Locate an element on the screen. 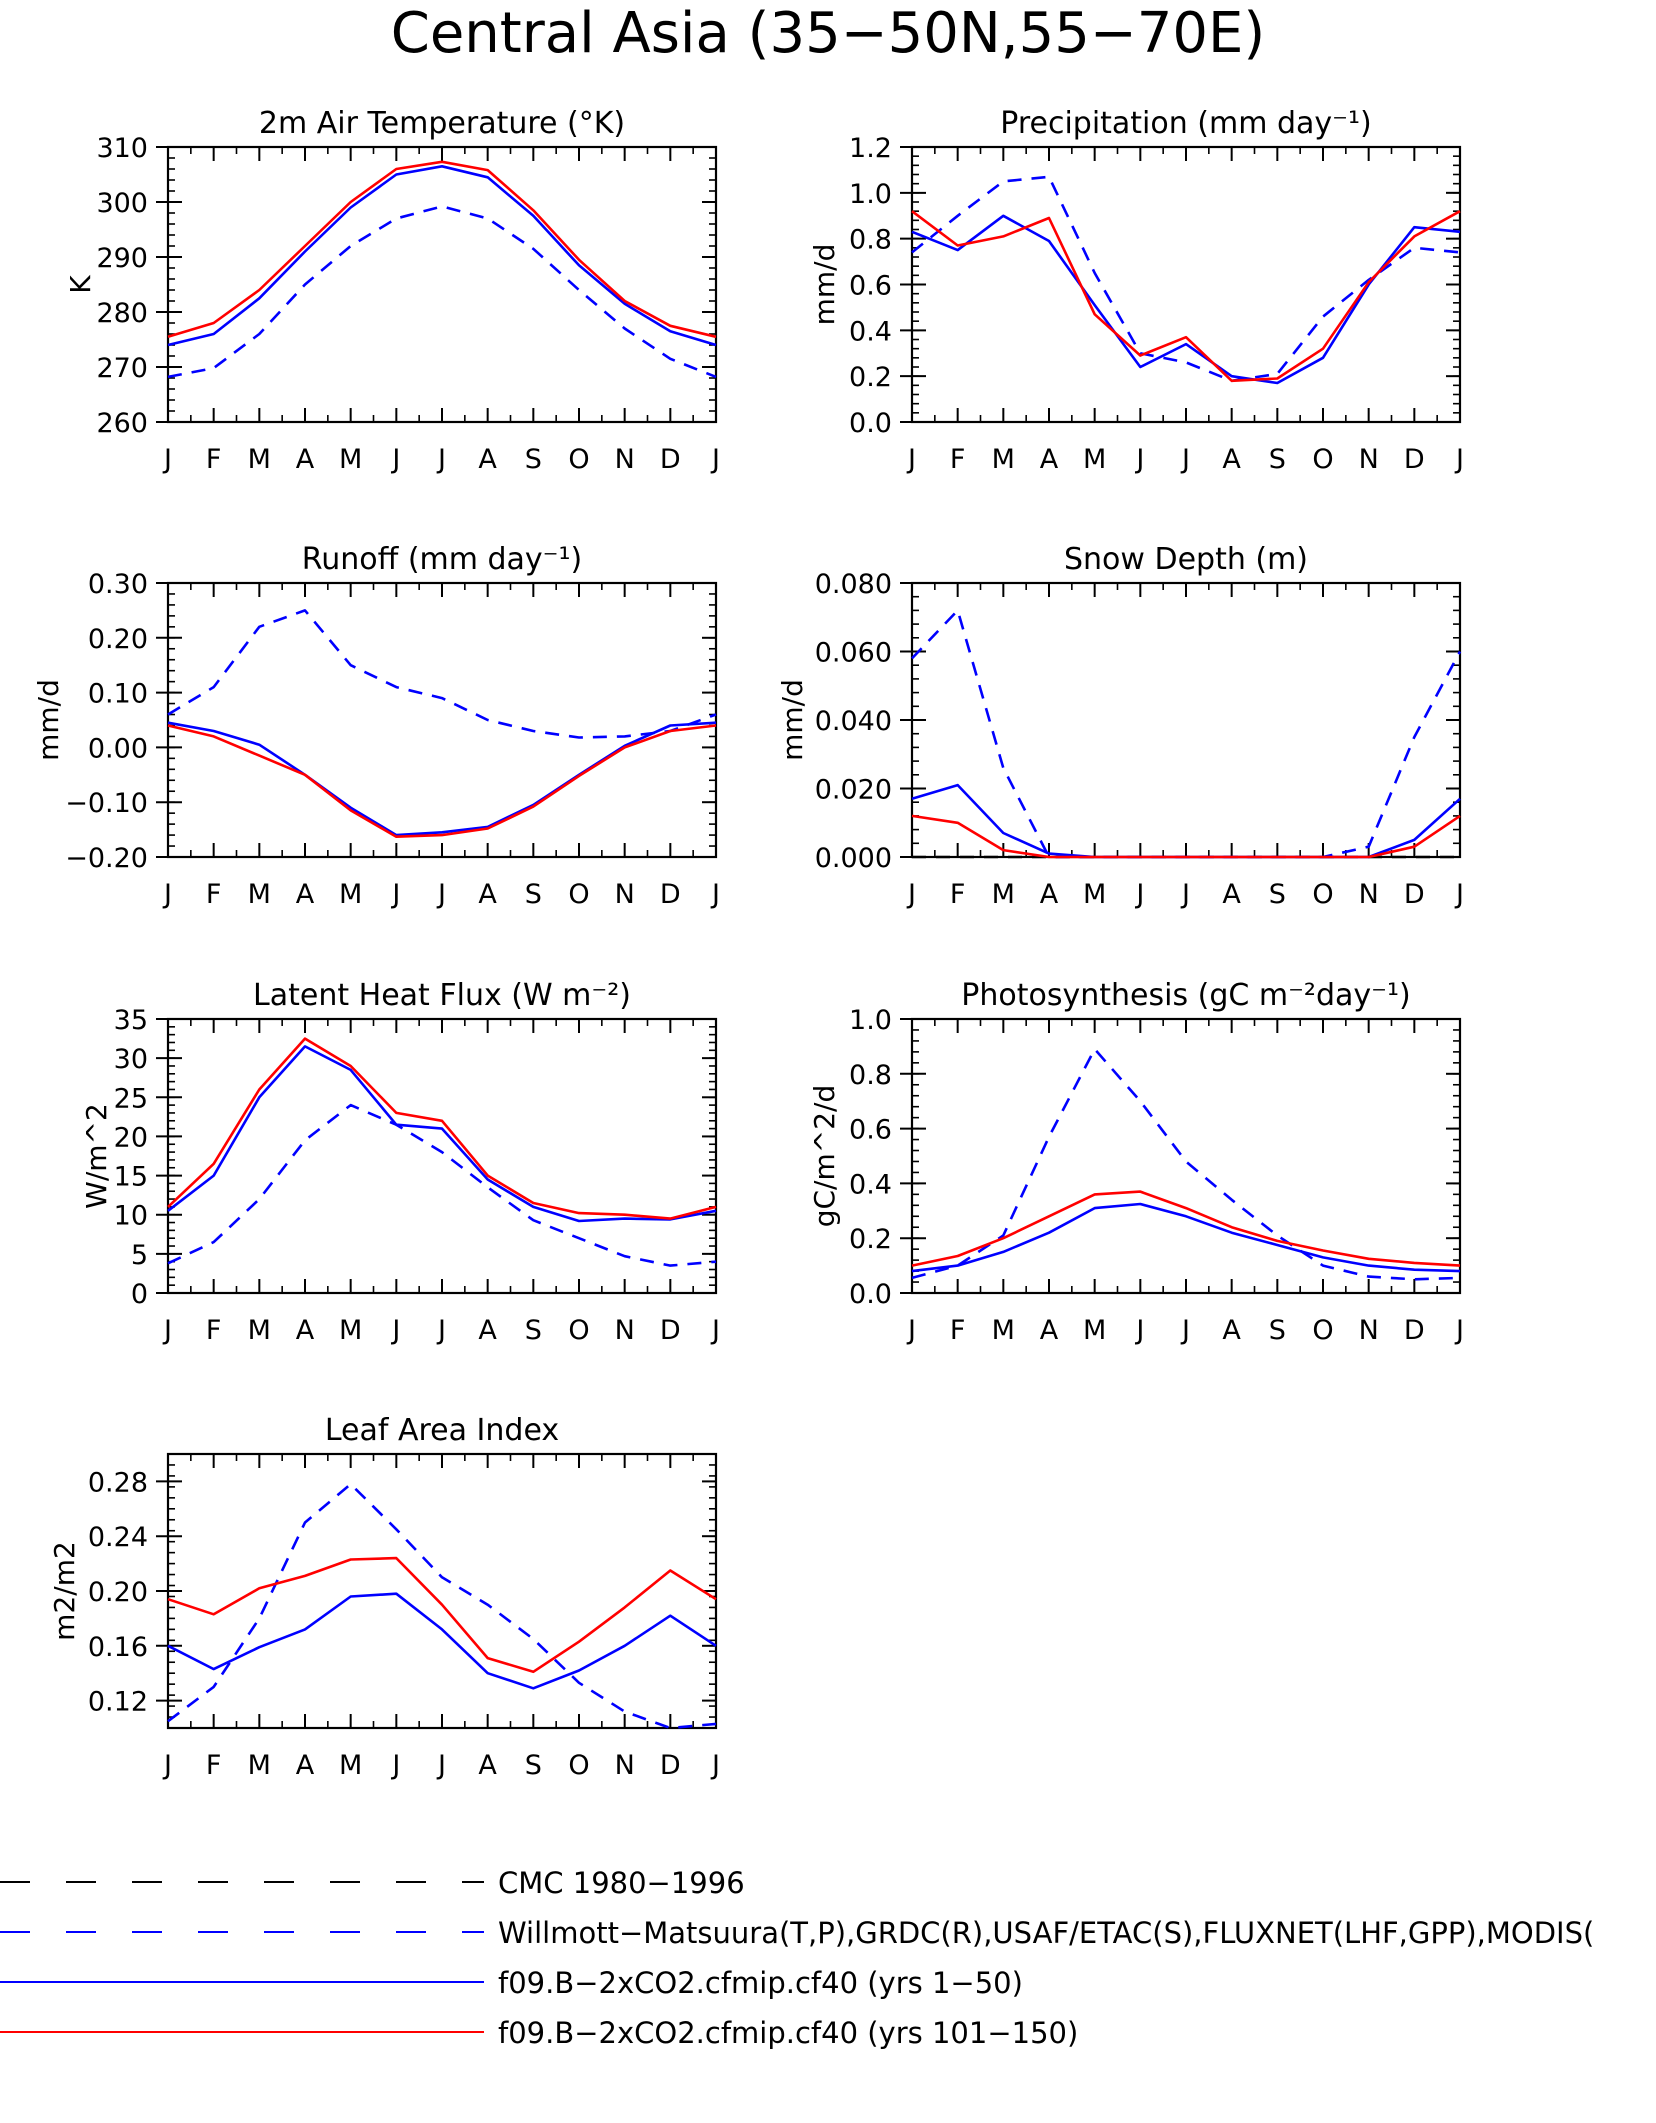 This screenshot has width=1656, height=2123. y-tick-label: 0.6 is located at coordinates (870, 1130).